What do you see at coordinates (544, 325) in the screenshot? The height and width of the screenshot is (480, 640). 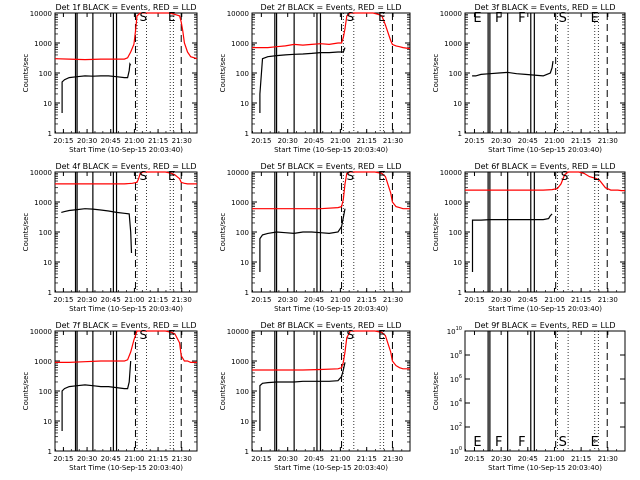 I see `panel-title: Det 9f BLACK = Events, RED = LLD` at bounding box center [544, 325].